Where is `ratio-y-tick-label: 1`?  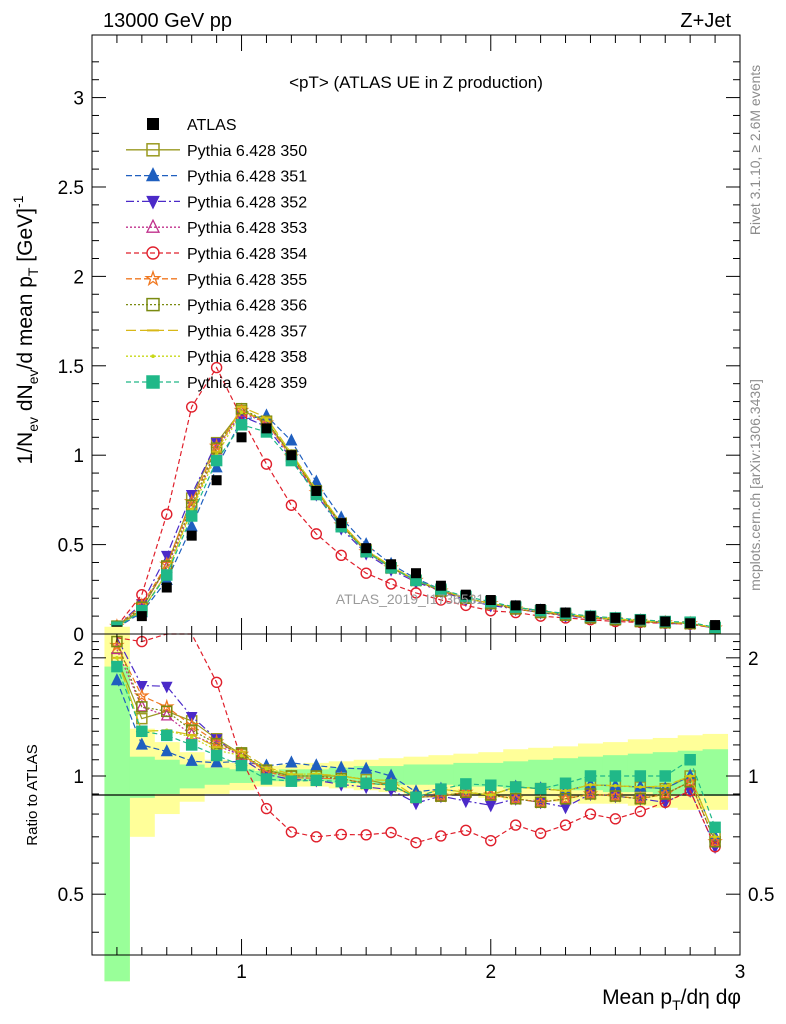 ratio-y-tick-label: 1 is located at coordinates (78, 777).